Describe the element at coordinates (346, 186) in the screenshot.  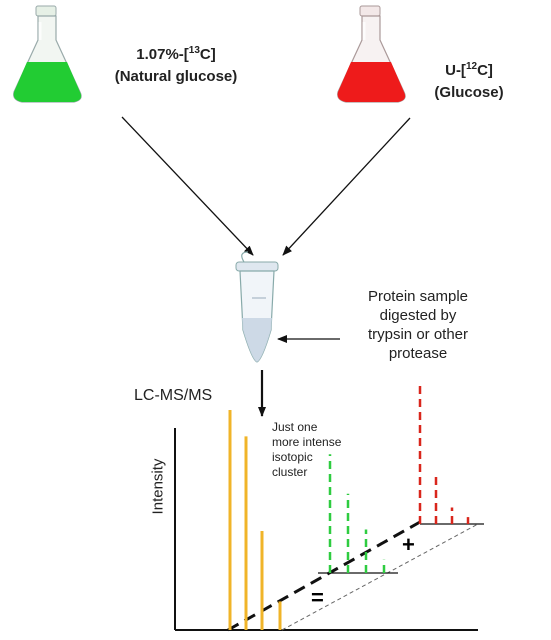
I see `red-to-tube-arrow` at that location.